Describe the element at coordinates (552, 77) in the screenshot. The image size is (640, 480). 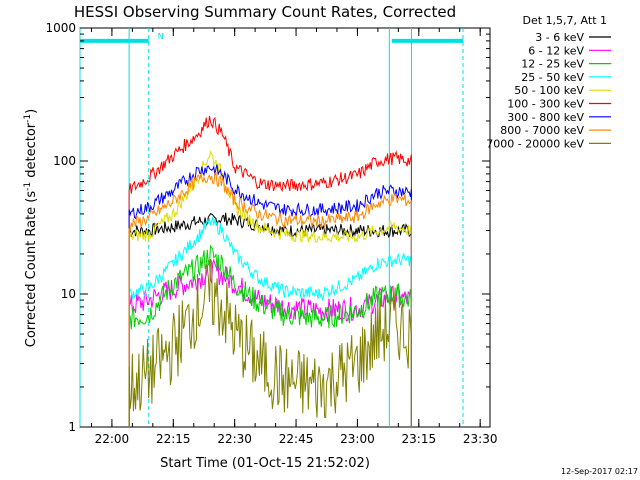
I see `legend-entry-label: 25 - 50 keV` at that location.